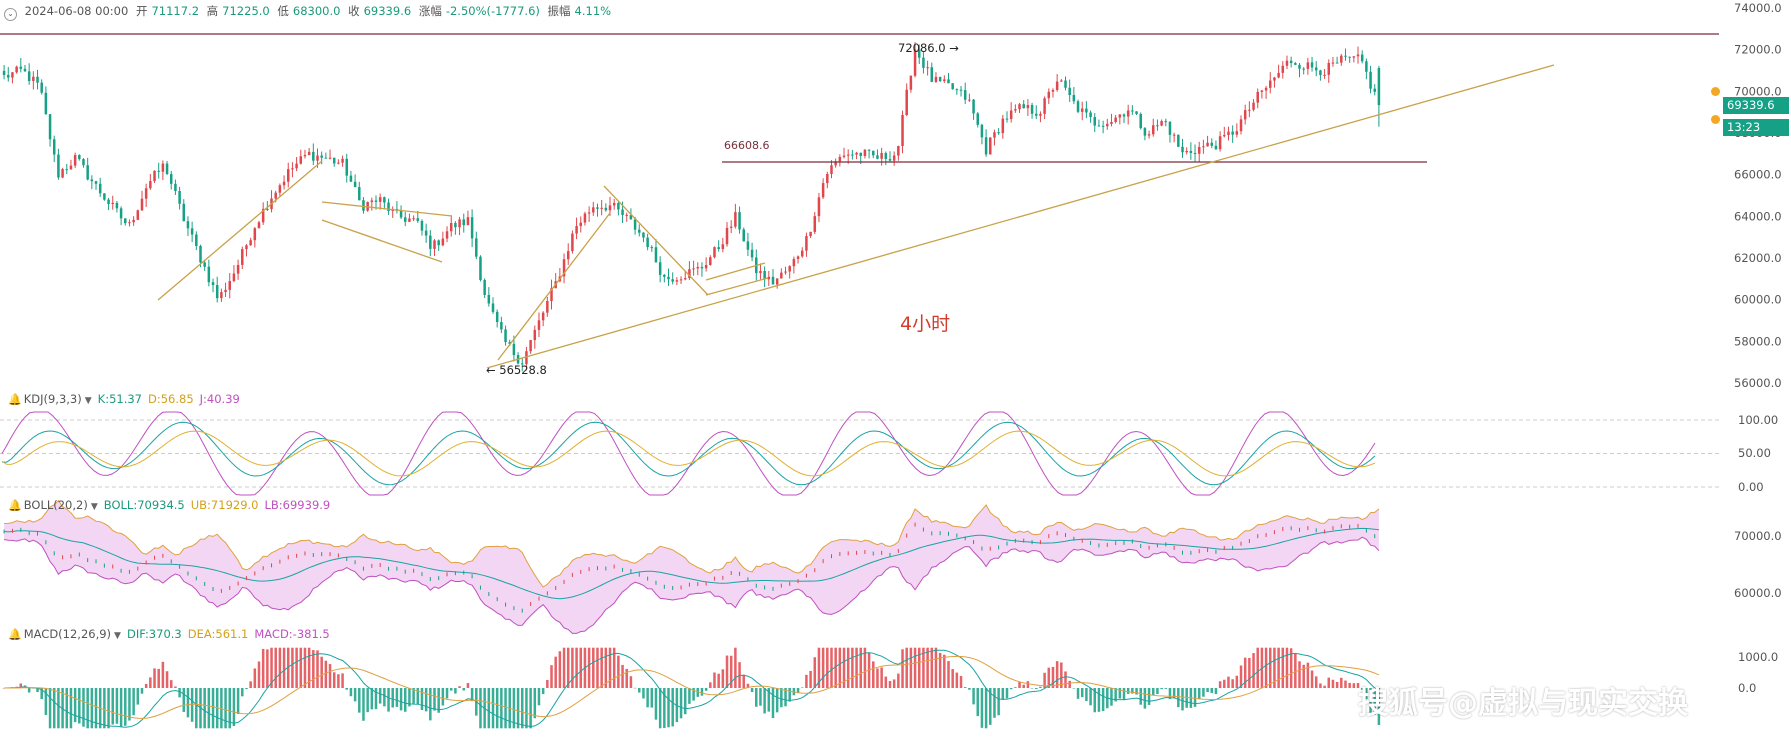  I want to click on kdj-pane, so click(859, 453).